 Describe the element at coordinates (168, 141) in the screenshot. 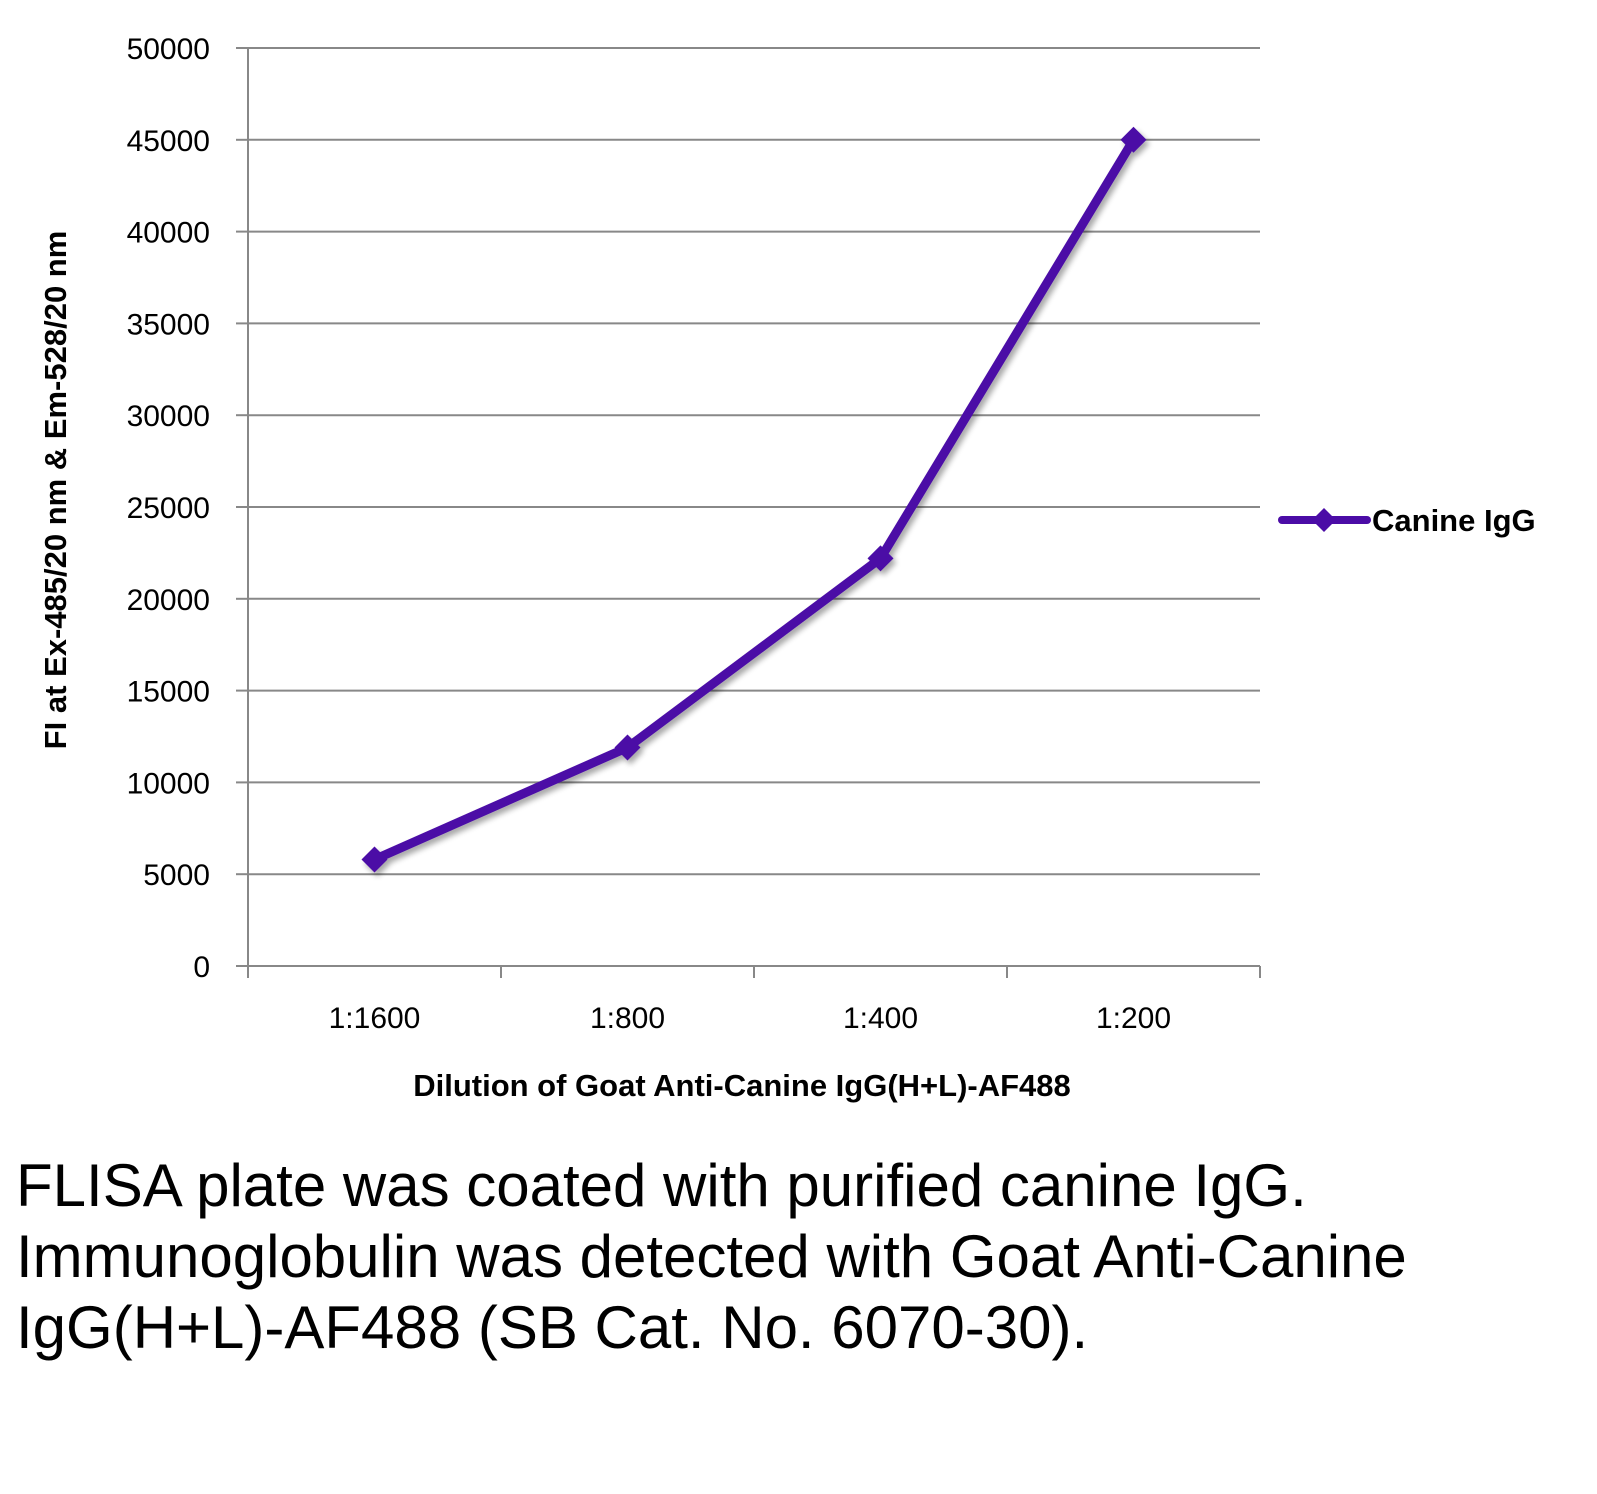

I see `y-tick-label: 45000` at that location.